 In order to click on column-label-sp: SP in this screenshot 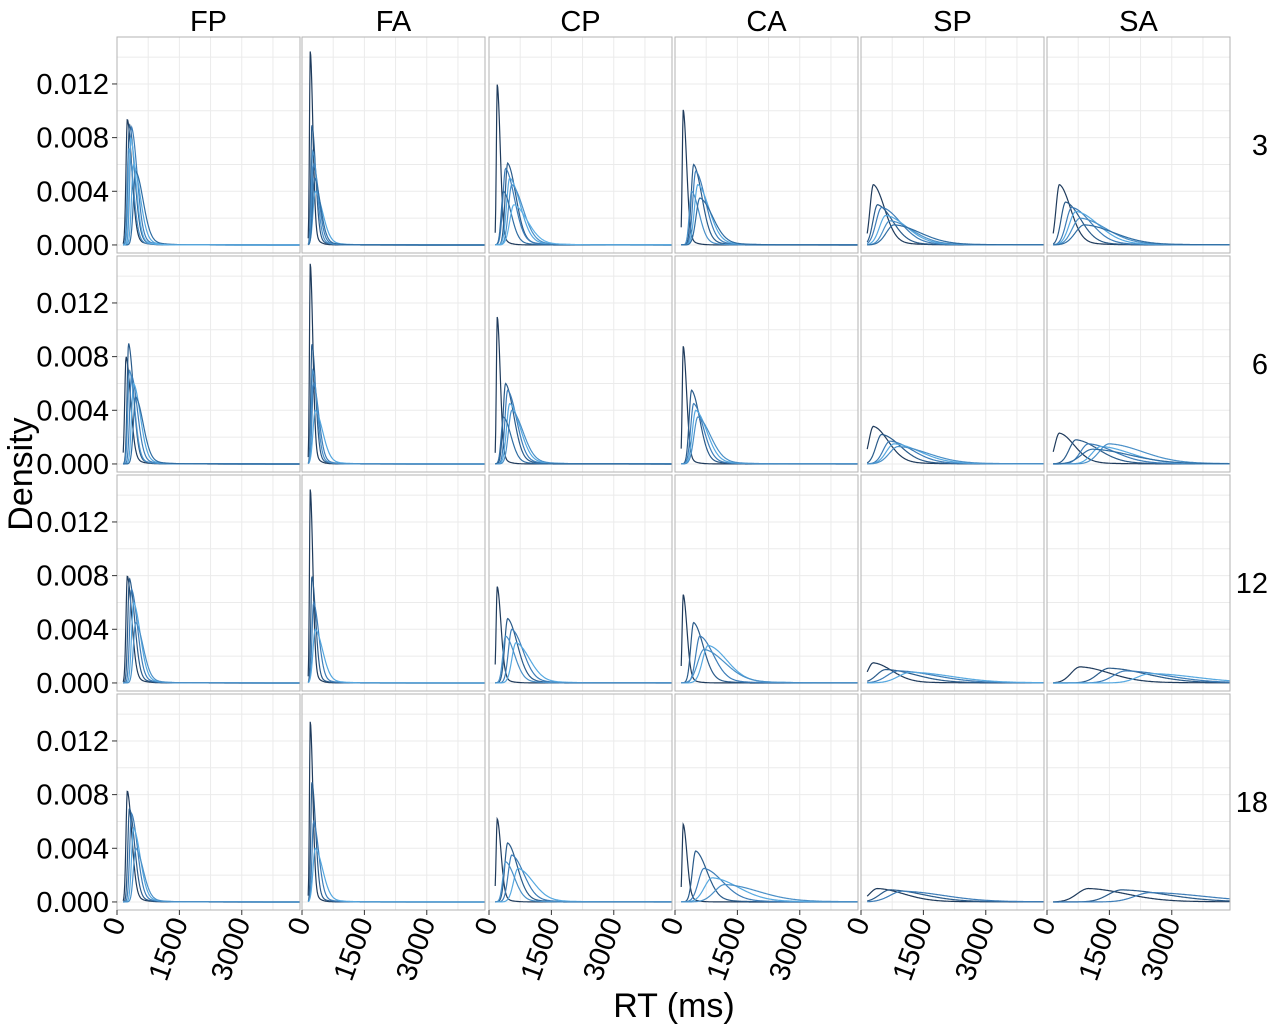, I will do `click(952, 22)`.